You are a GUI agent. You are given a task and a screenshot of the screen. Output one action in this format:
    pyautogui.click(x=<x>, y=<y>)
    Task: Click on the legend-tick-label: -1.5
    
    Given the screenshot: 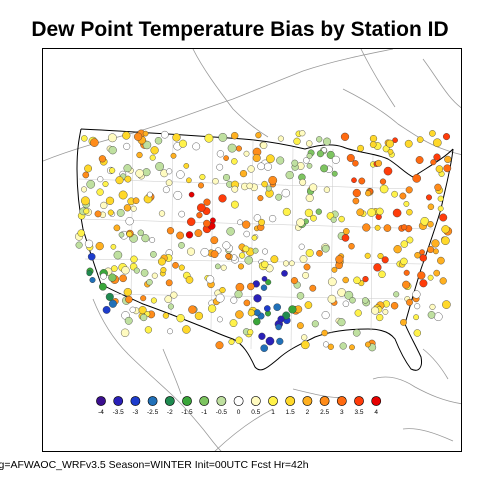 What is the action you would take?
    pyautogui.click(x=187, y=412)
    